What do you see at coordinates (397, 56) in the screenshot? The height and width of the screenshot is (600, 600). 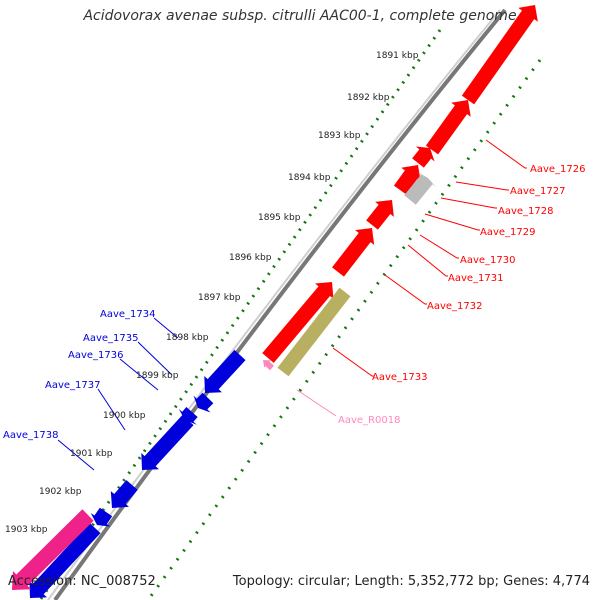 I see `scale-label-1: 1891 kbp` at bounding box center [397, 56].